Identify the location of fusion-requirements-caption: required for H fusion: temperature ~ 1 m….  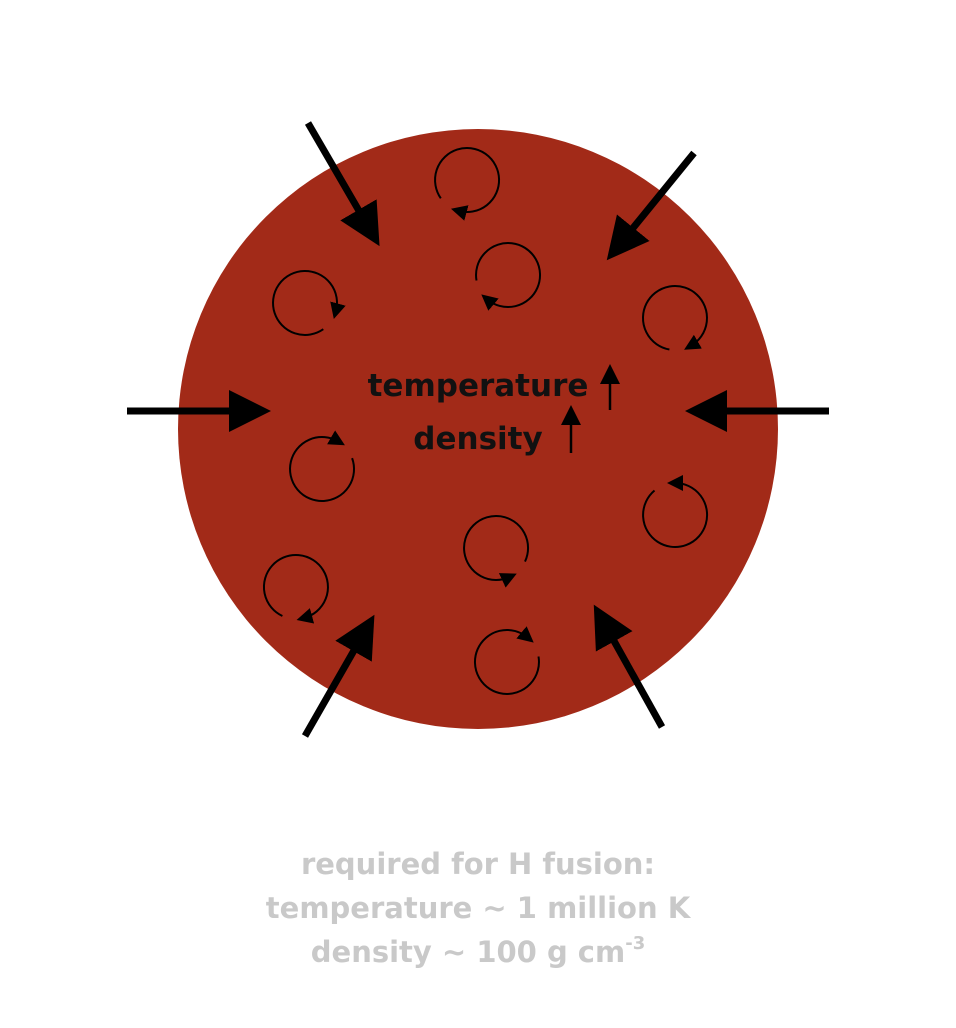
(478, 908).